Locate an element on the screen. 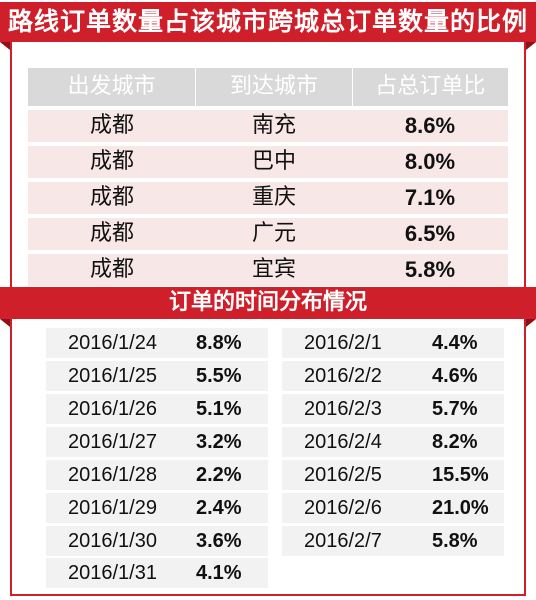  list-item: 2016/1/31 4.1% is located at coordinates (157, 573).